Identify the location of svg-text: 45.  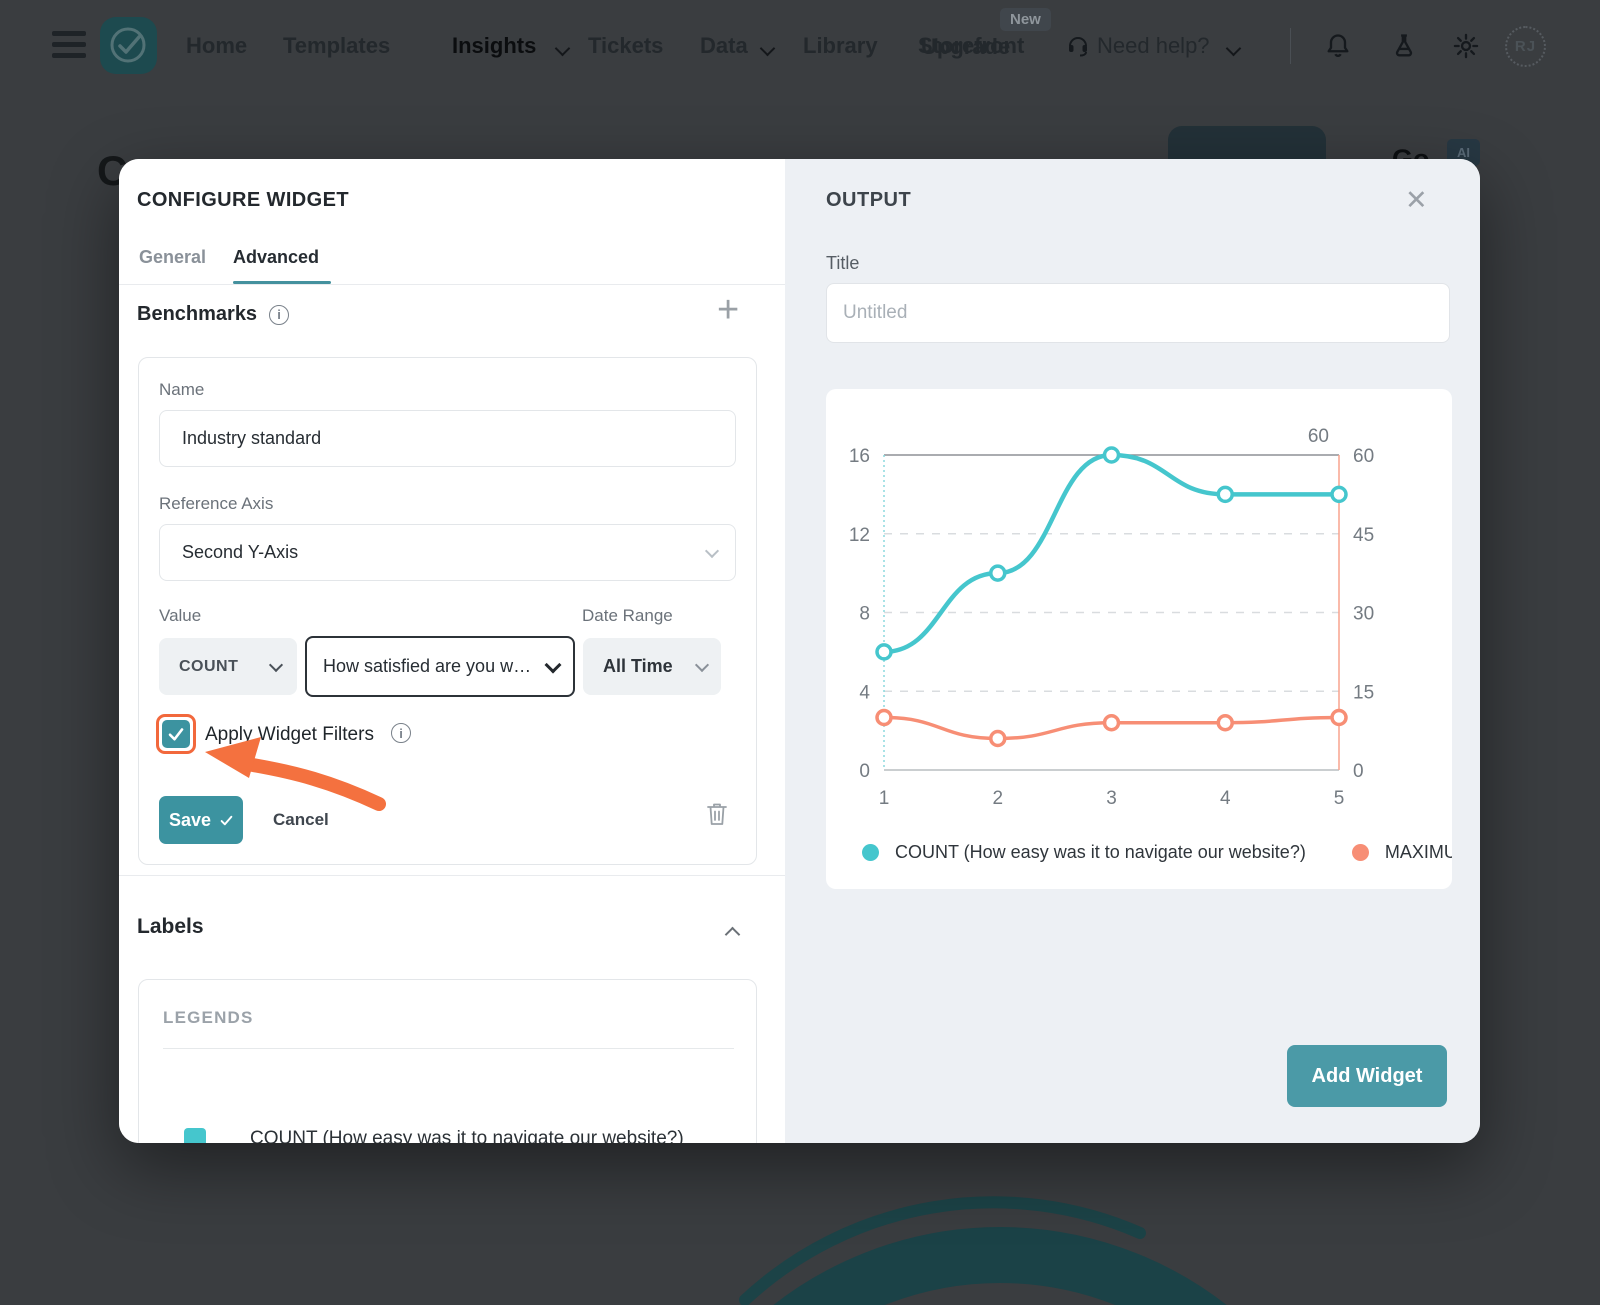
(1363, 535).